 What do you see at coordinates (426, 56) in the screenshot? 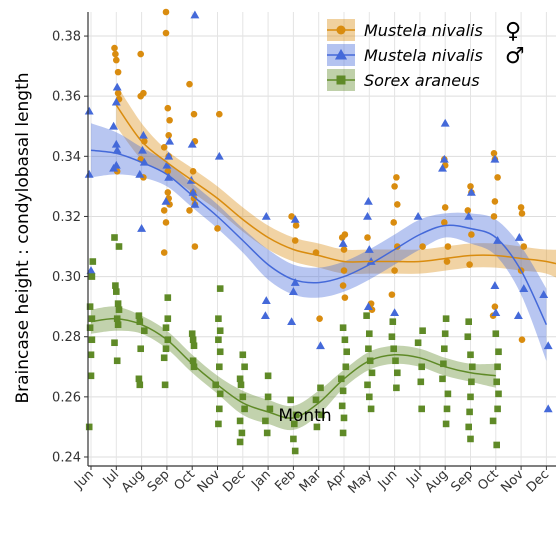
I see `legend-entry-mustela-nivalis-male: Mustela nivalis ♂` at bounding box center [426, 56].